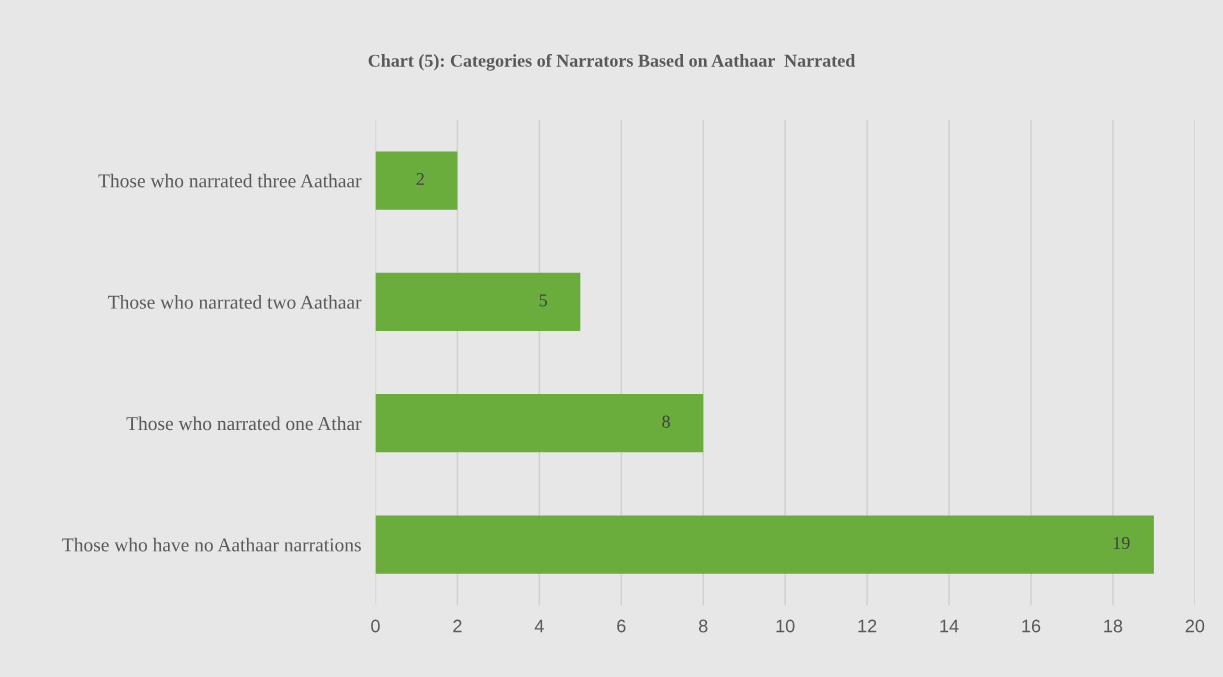 The width and height of the screenshot is (1223, 677). I want to click on x-tick-label: 2, so click(457, 626).